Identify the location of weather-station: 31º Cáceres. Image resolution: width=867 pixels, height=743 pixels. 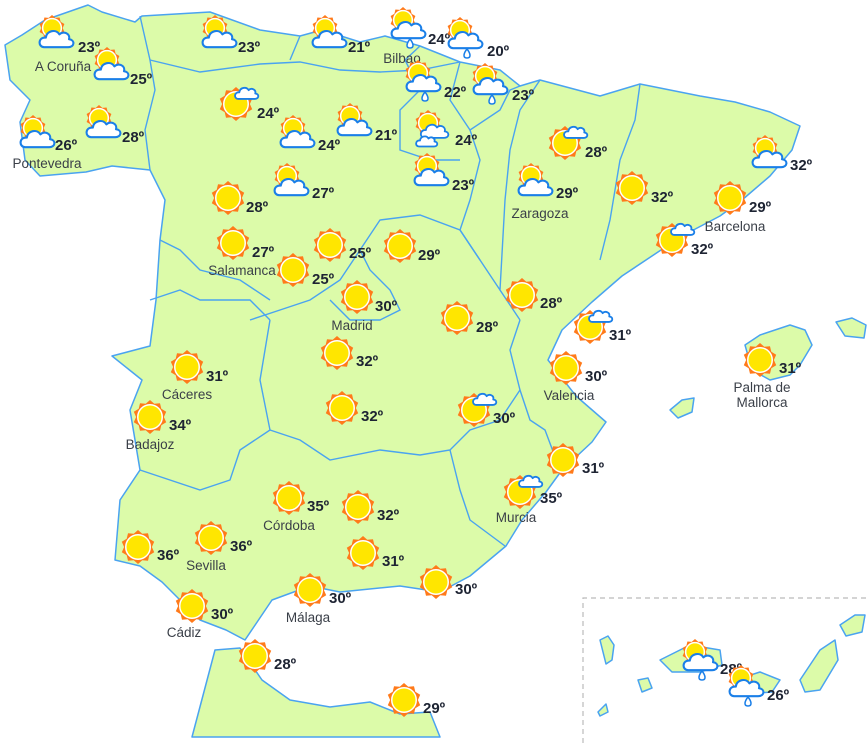
(195, 376).